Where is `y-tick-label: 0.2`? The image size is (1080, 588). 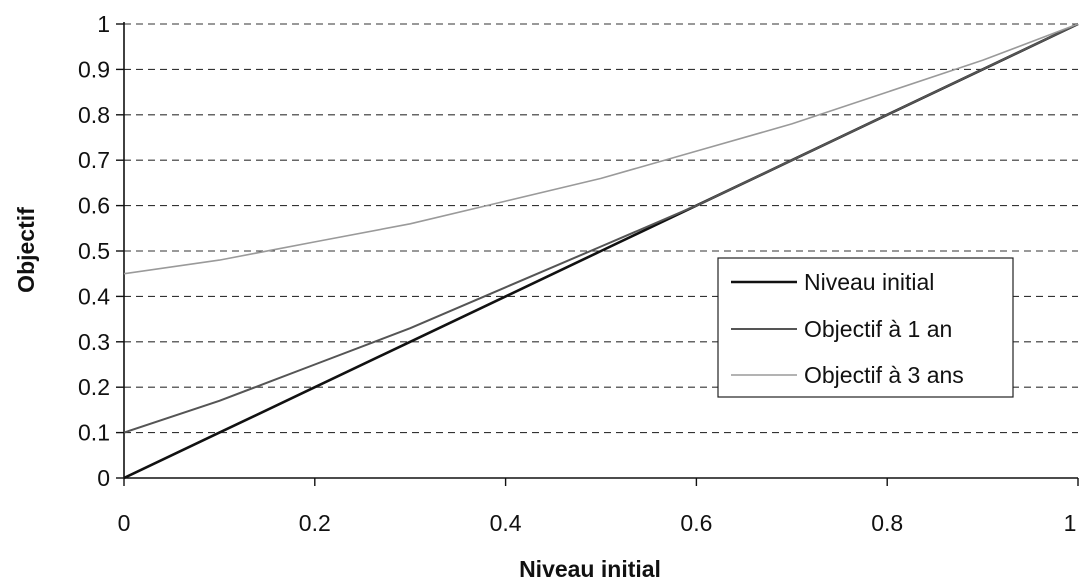
y-tick-label: 0.2 is located at coordinates (94, 387).